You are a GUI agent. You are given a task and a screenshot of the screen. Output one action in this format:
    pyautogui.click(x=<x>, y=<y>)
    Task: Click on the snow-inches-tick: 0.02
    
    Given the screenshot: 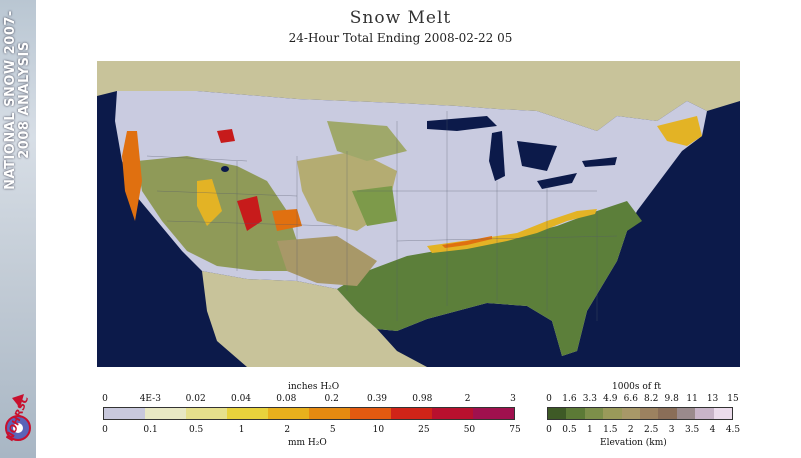 What is the action you would take?
    pyautogui.click(x=195, y=399)
    